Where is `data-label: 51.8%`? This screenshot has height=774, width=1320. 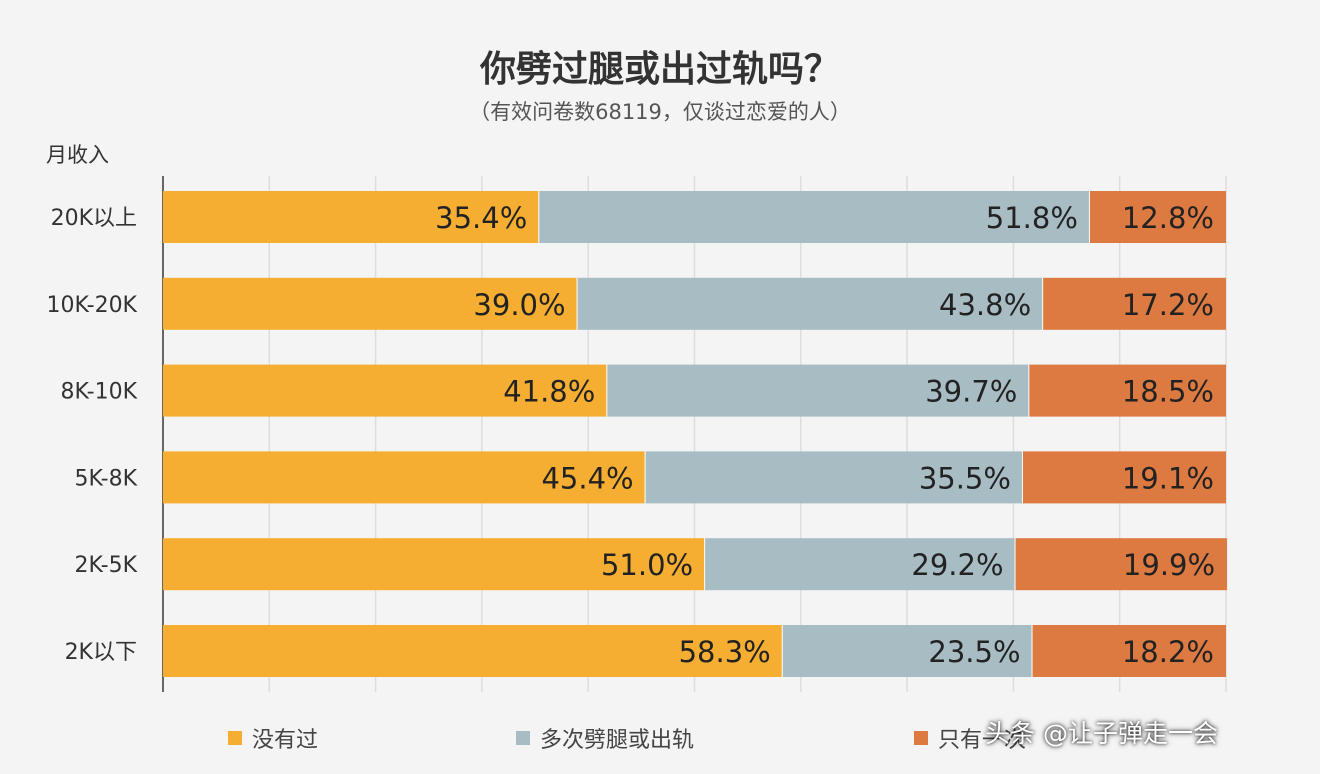 data-label: 51.8% is located at coordinates (1032, 218).